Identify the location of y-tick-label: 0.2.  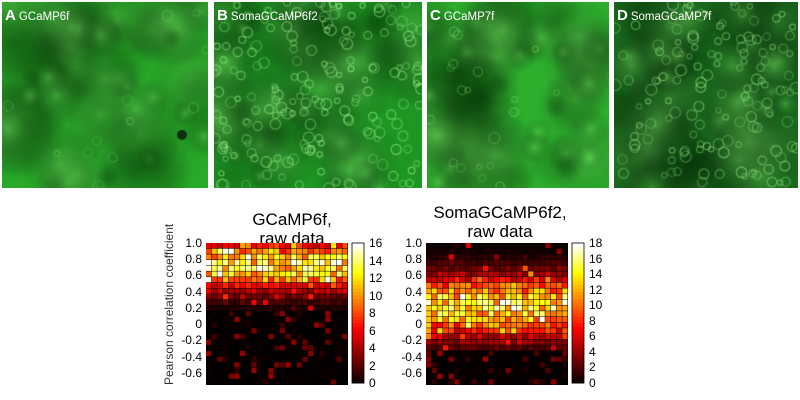
(413, 307).